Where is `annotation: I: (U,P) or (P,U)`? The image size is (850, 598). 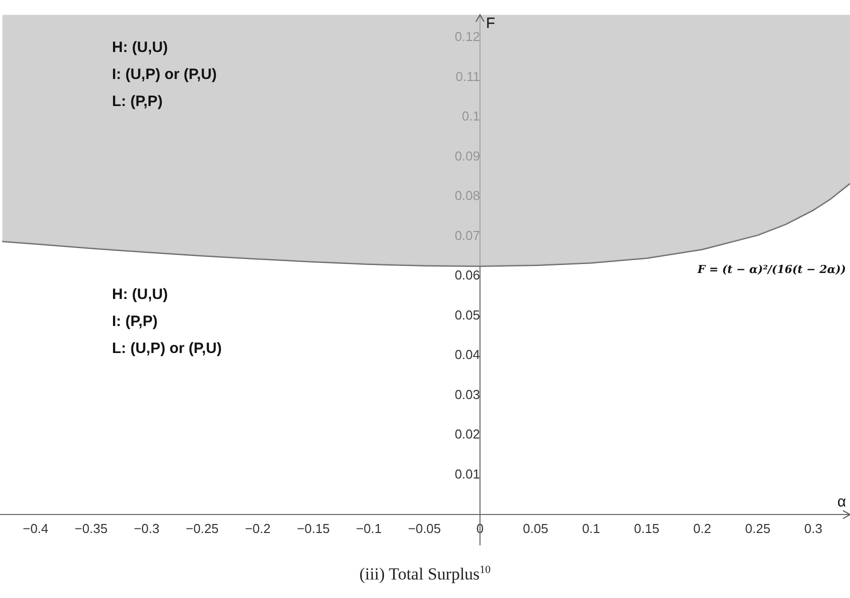 annotation: I: (U,P) or (P,U) is located at coordinates (164, 75).